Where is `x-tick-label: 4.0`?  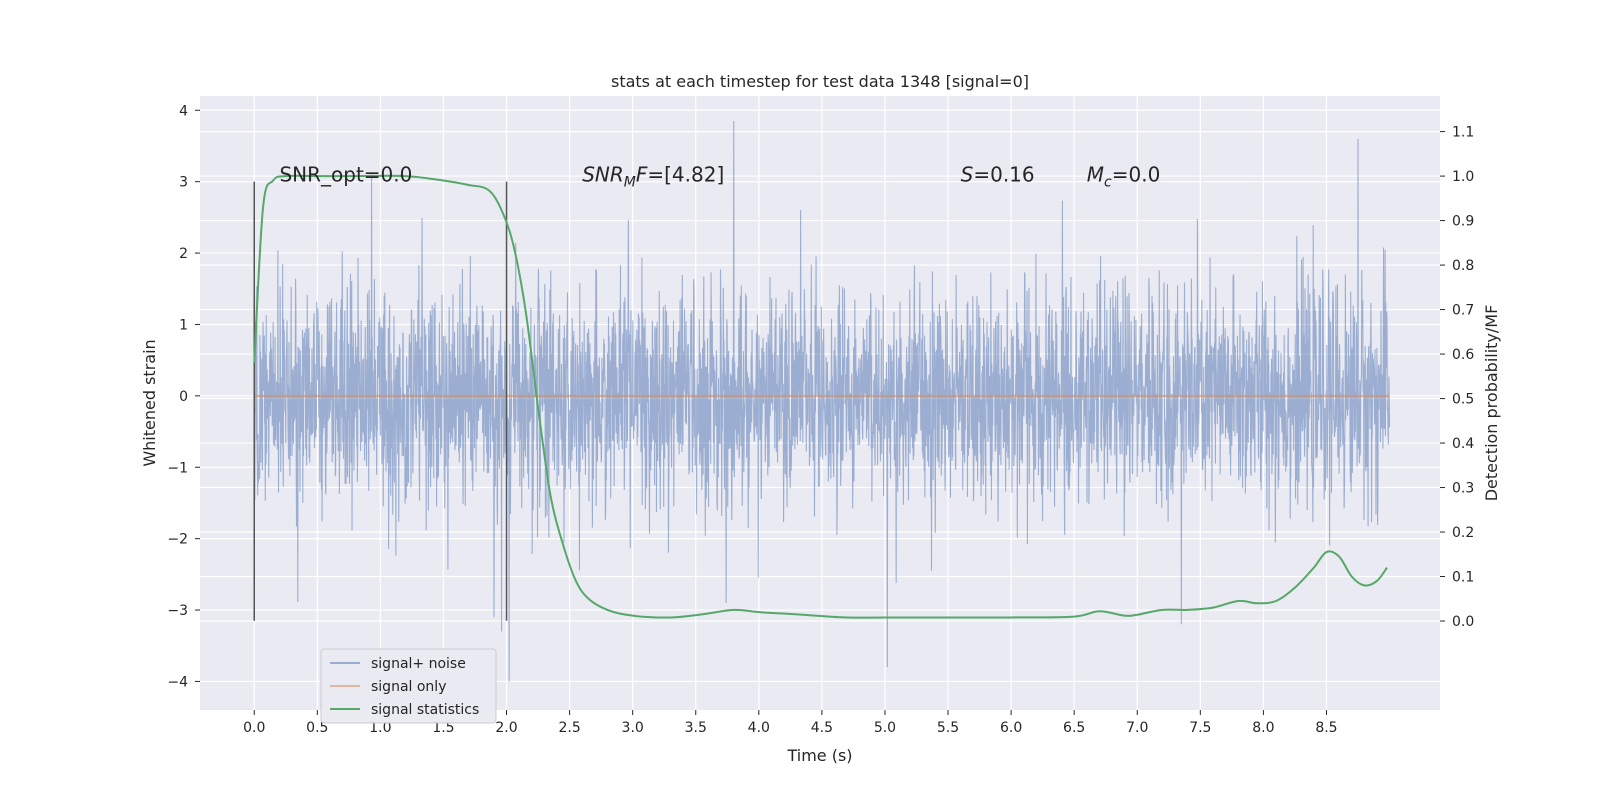 x-tick-label: 4.0 is located at coordinates (759, 728).